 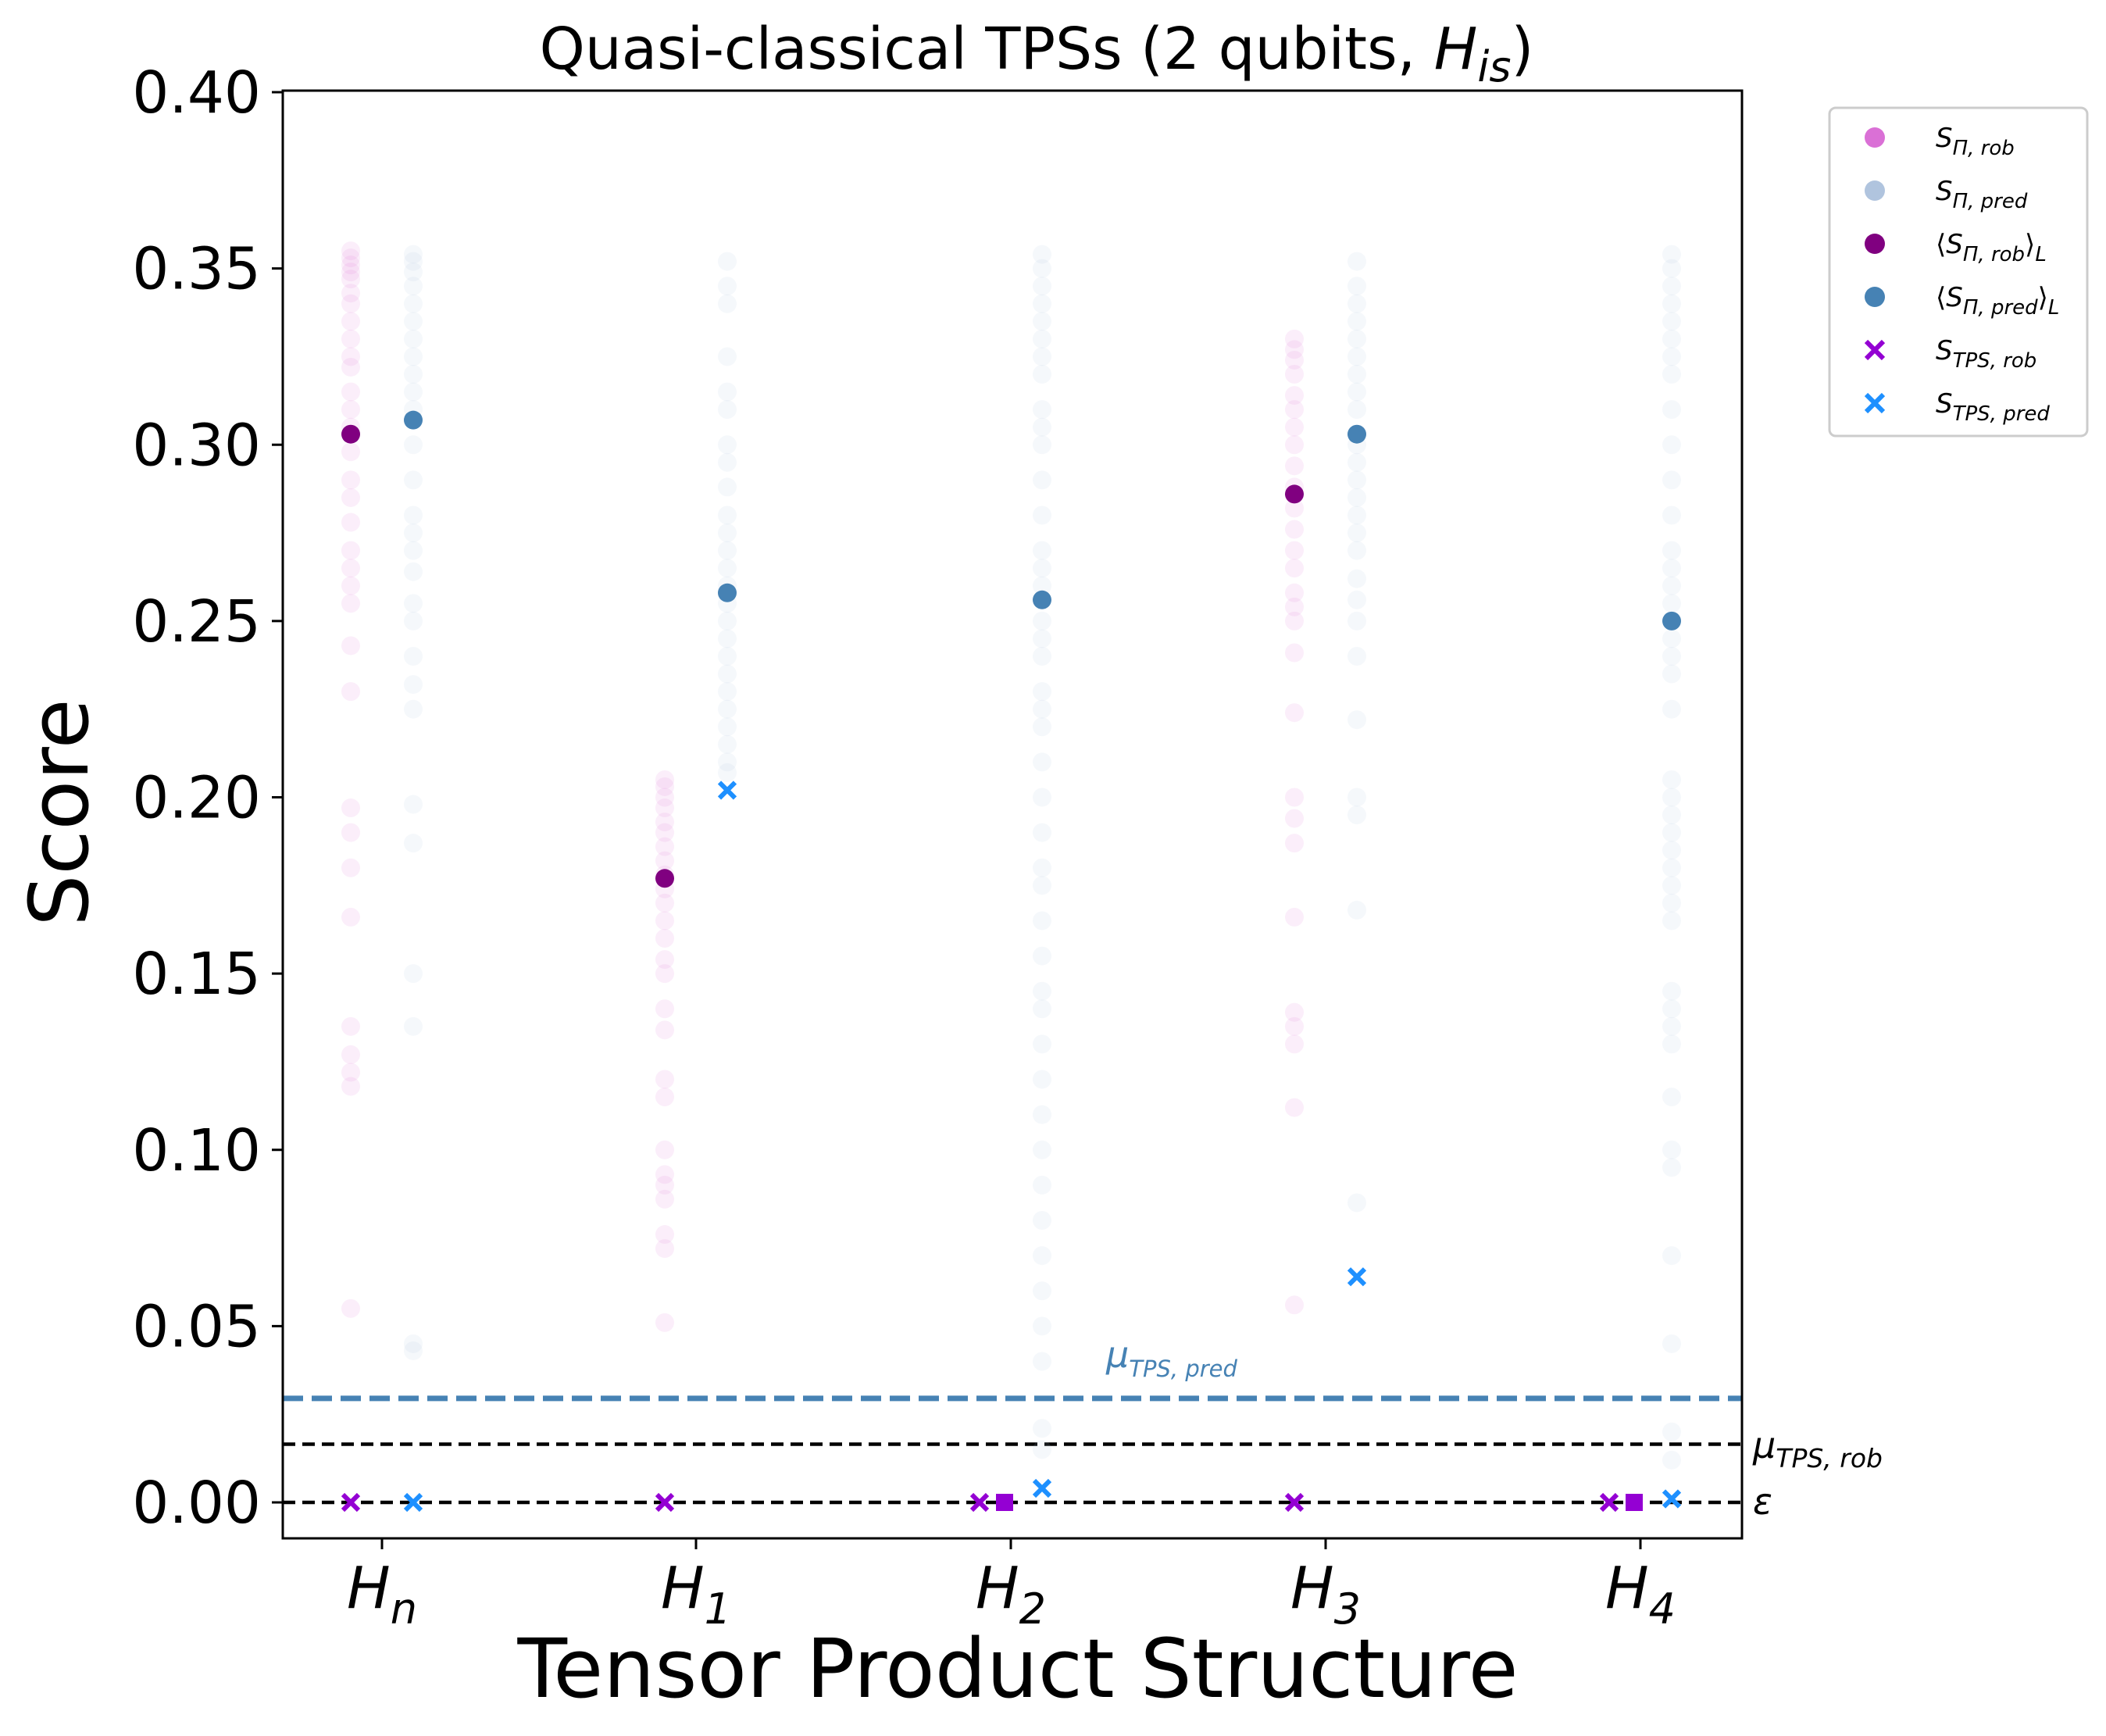 What do you see at coordinates (1993, 407) in the screenshot?
I see `legend-entry-label: STPS, pred` at bounding box center [1993, 407].